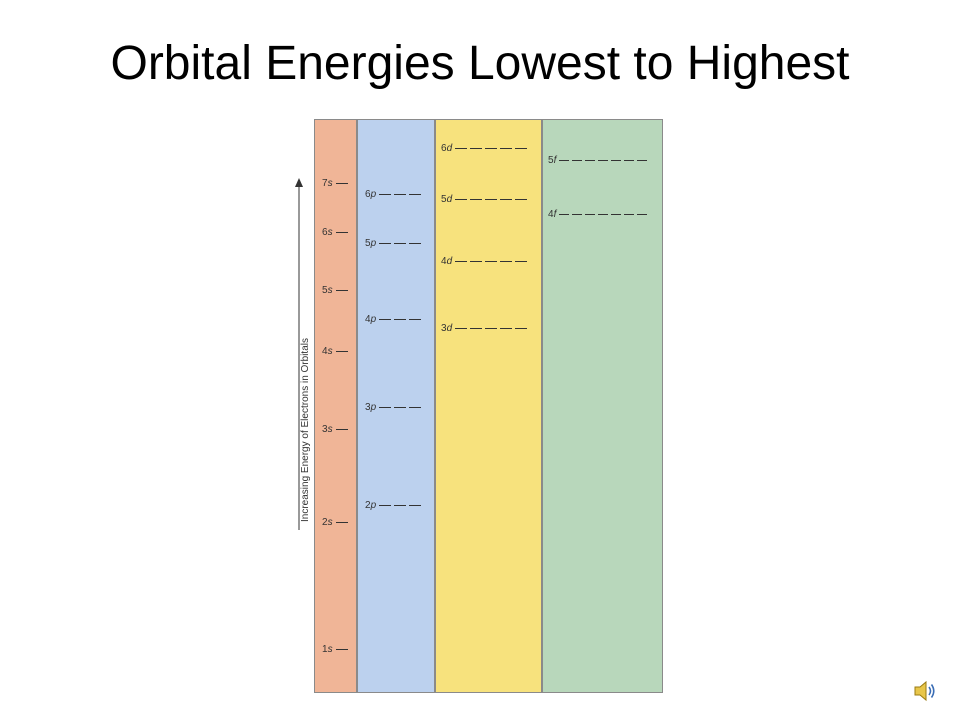  I want to click on orbital-level-4f: 4f, so click(598, 214).